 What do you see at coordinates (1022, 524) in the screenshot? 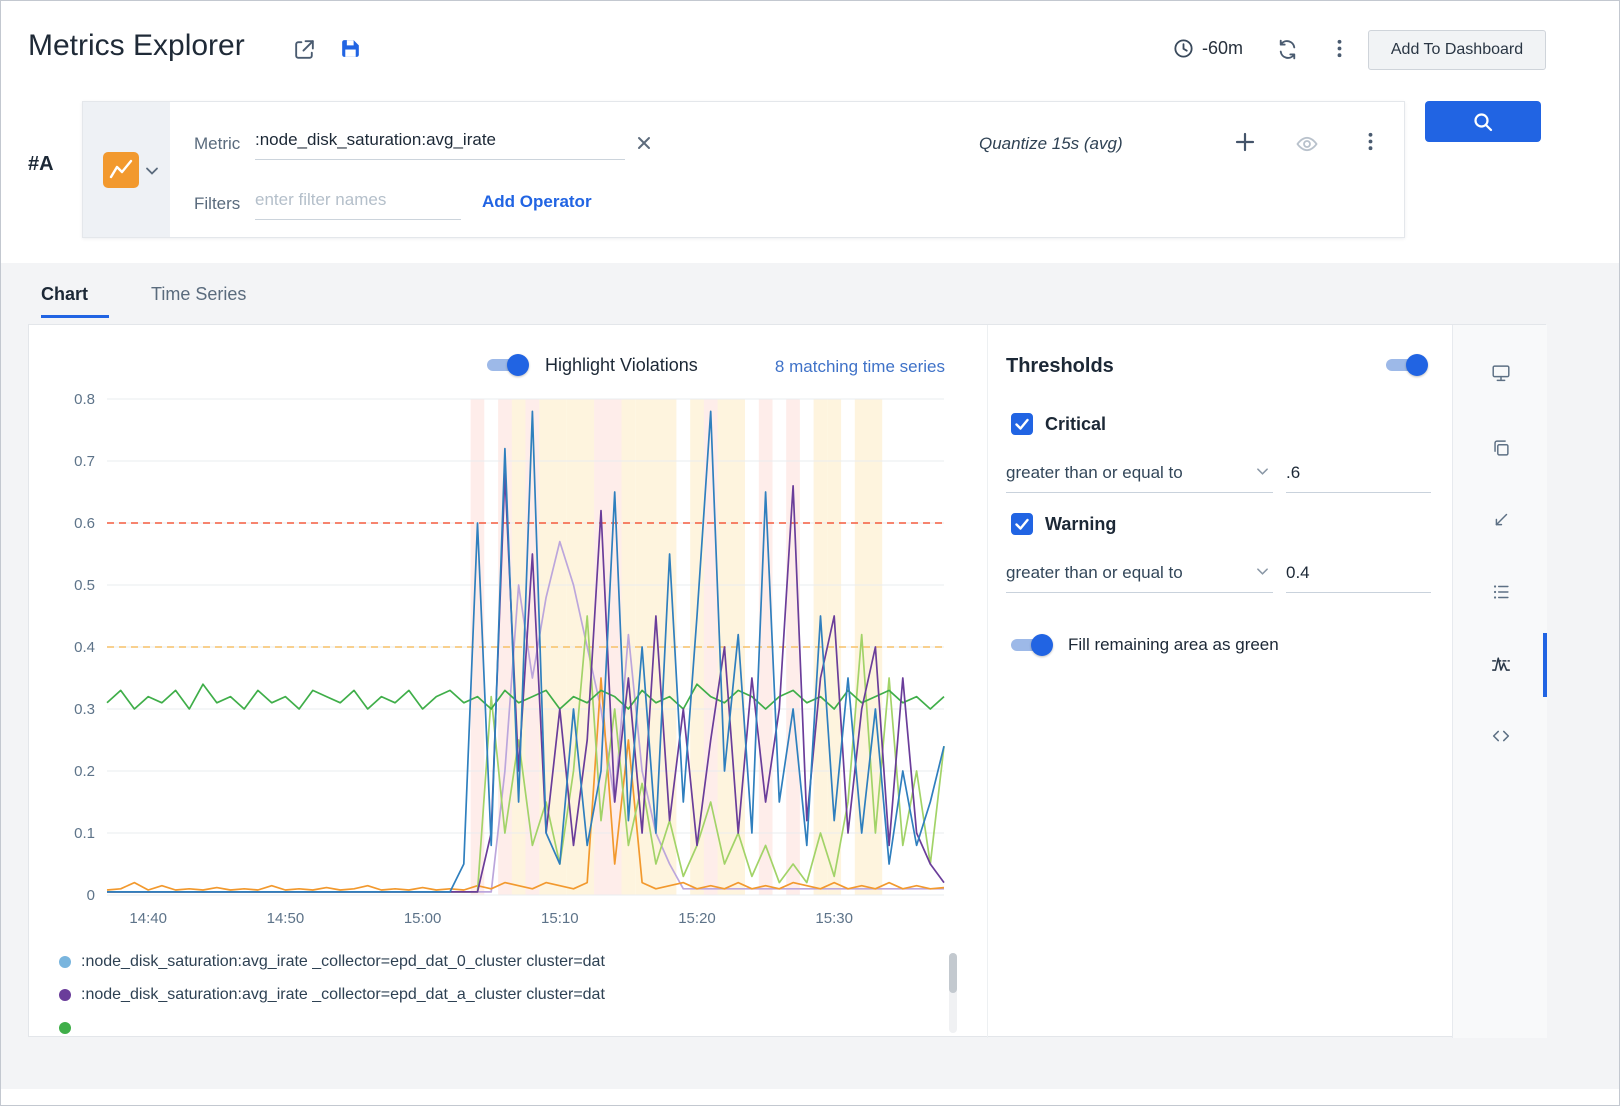
I see `warning-checkbox` at bounding box center [1022, 524].